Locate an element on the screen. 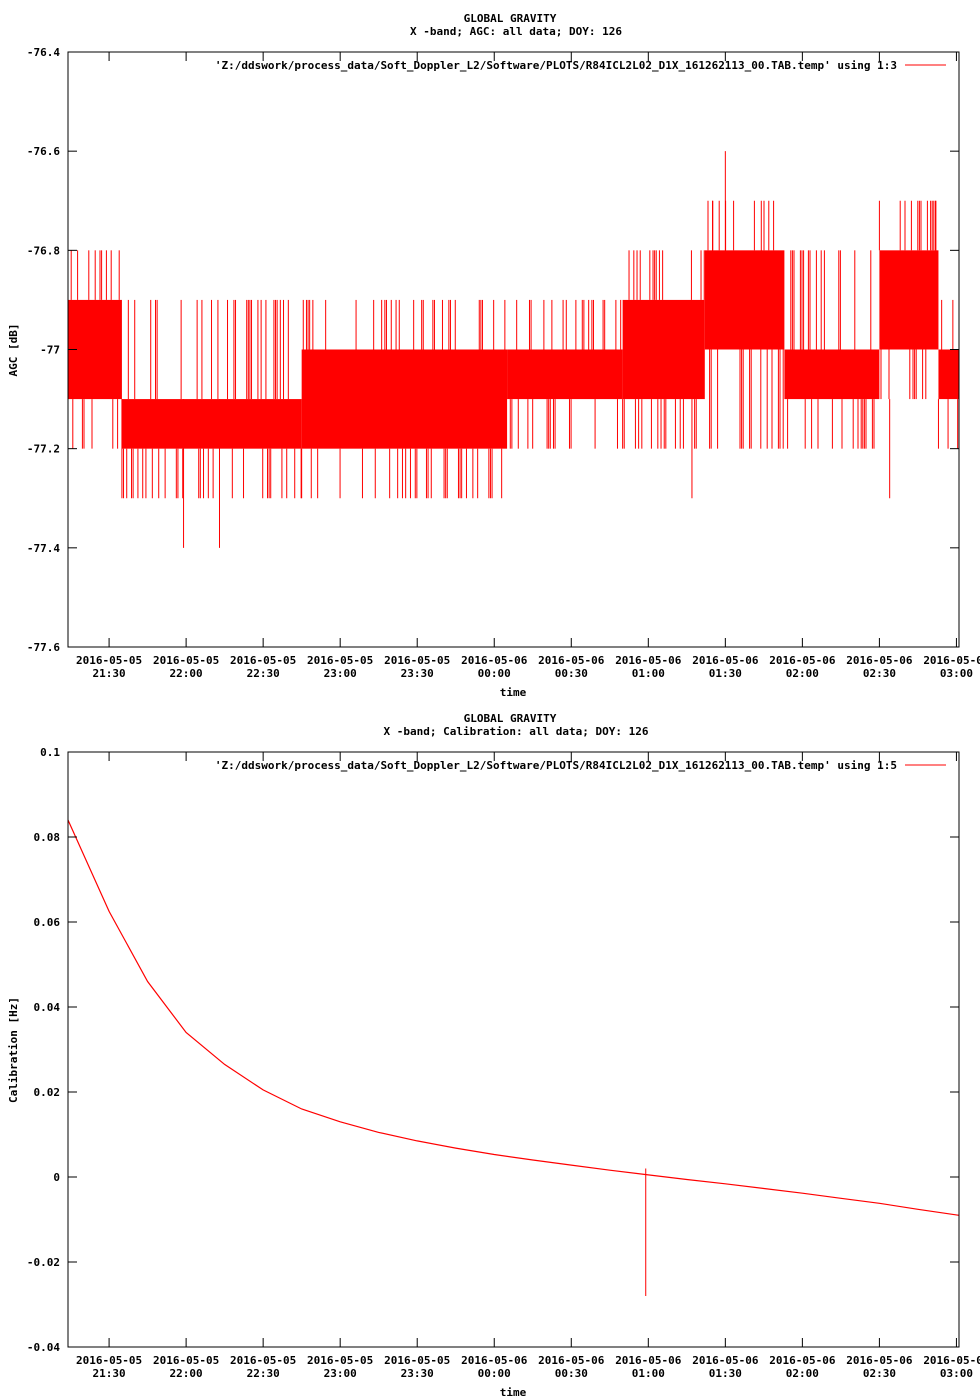  y-tick-label: -77.4 is located at coordinates (43, 548).